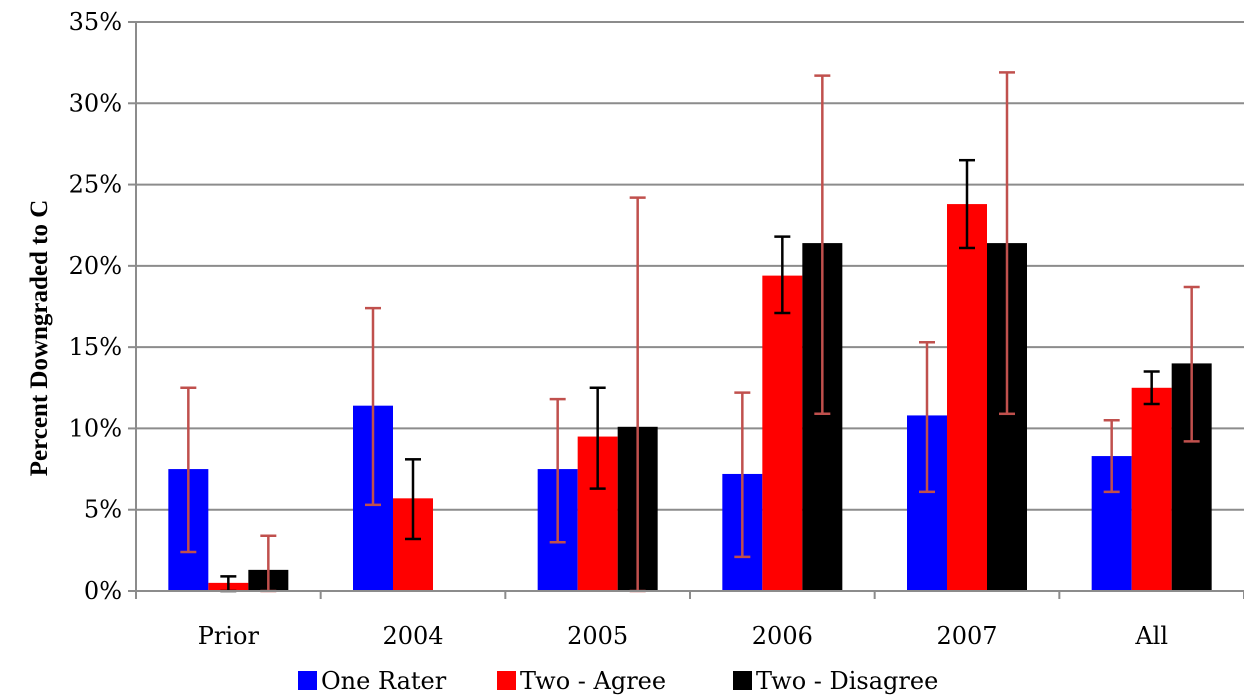 The width and height of the screenshot is (1244, 698). I want to click on legend-label: One Rater, so click(384, 681).